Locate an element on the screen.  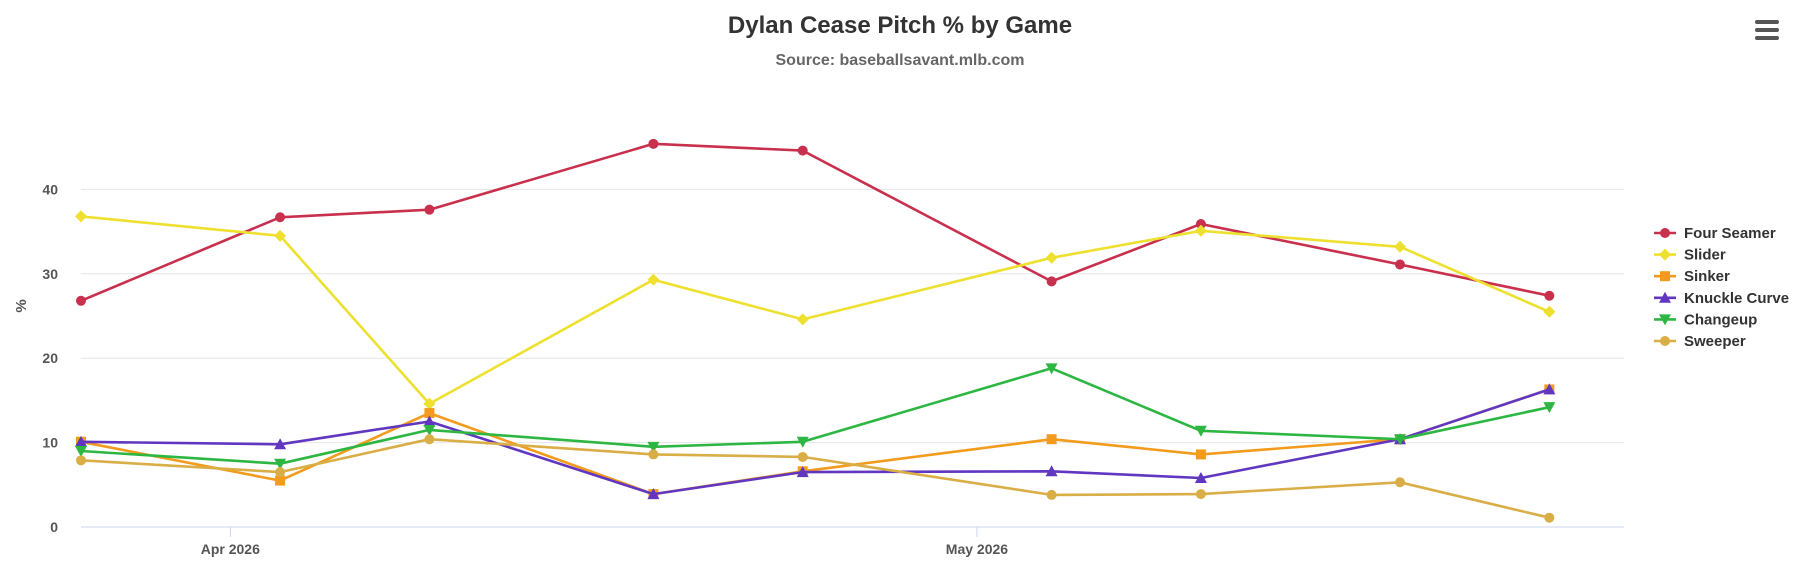
legend-item: Sinker is located at coordinates (1692, 276).